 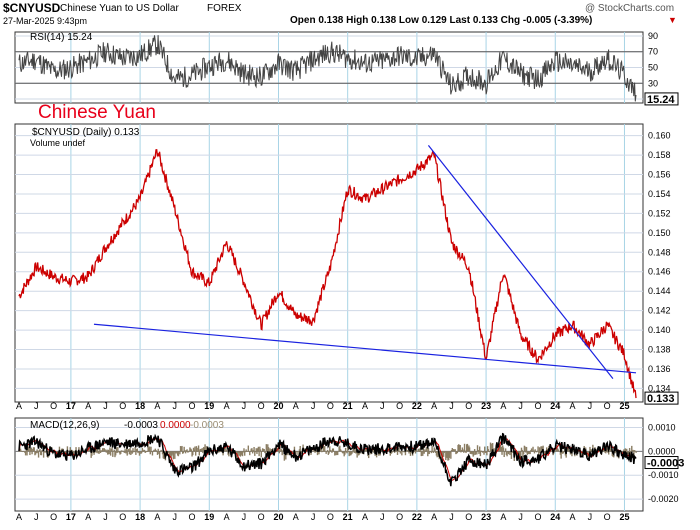 What do you see at coordinates (661, 399) in the screenshot?
I see `price-last-value: 0.133` at bounding box center [661, 399].